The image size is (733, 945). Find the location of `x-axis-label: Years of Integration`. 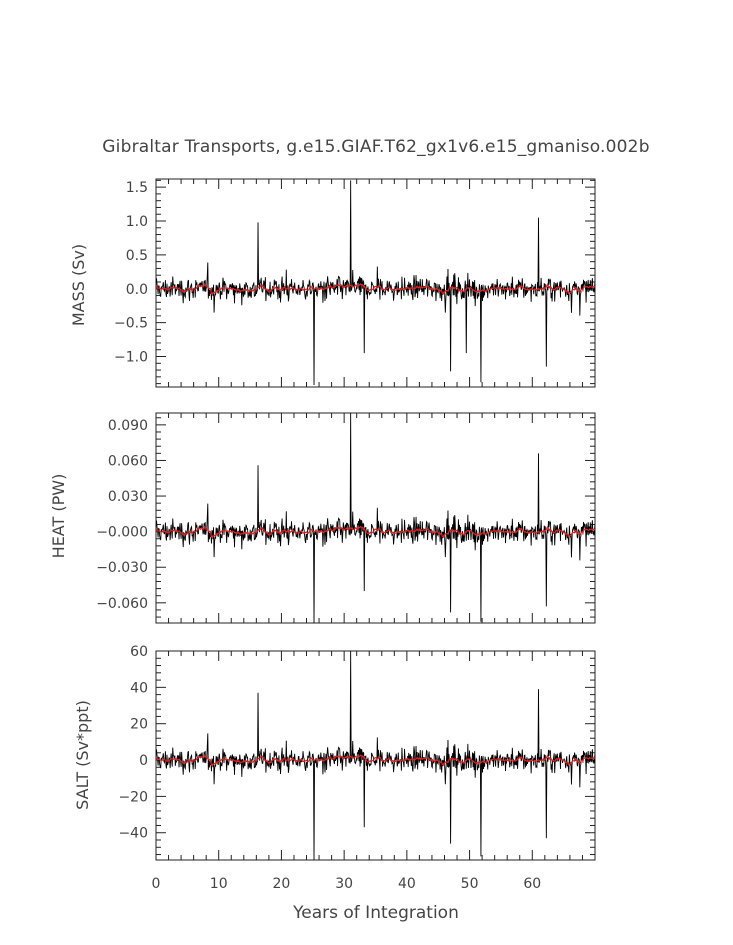

x-axis-label: Years of Integration is located at coordinates (375, 913).